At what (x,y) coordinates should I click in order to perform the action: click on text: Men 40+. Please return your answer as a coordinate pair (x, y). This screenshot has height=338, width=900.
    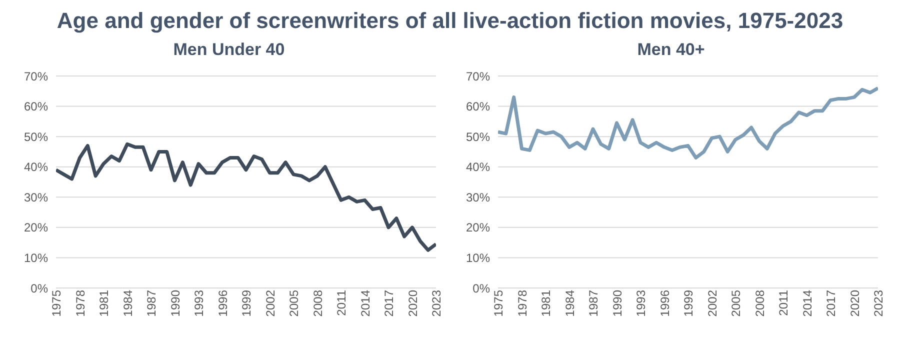
    Looking at the image, I should click on (671, 50).